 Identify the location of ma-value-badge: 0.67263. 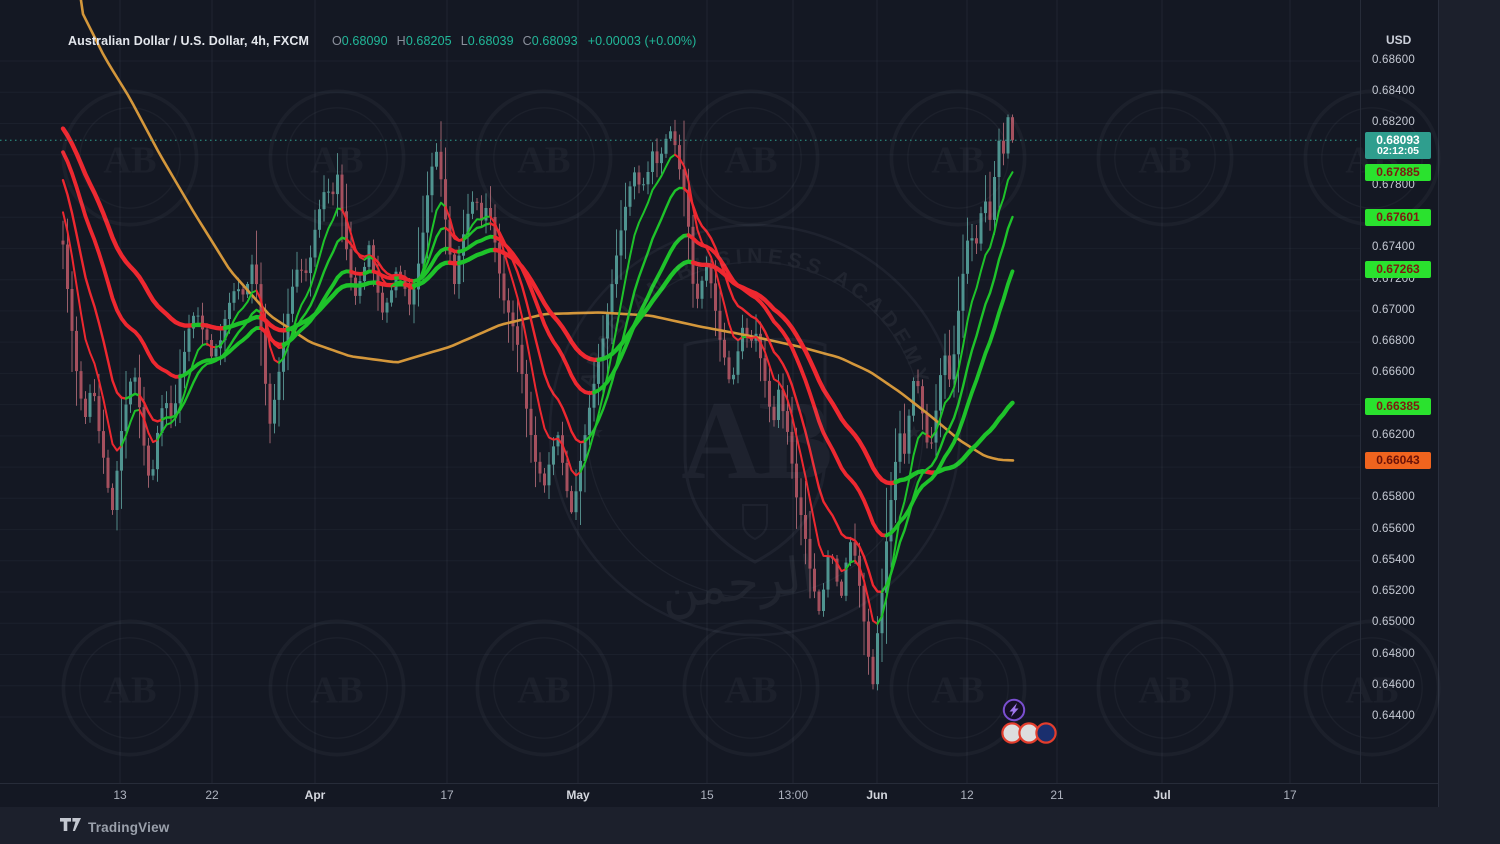
(1398, 270).